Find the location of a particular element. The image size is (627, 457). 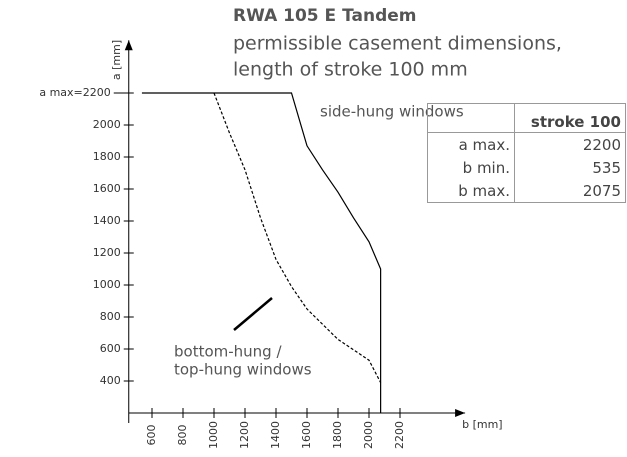

x-tick-label: 600 is located at coordinates (151, 435).